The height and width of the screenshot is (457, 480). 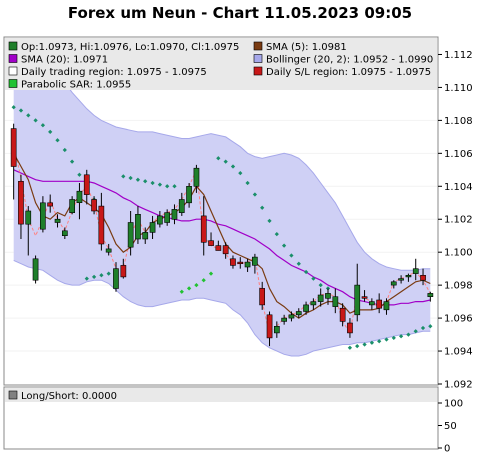 I want to click on y-tick-label: 1.092, so click(x=458, y=385).